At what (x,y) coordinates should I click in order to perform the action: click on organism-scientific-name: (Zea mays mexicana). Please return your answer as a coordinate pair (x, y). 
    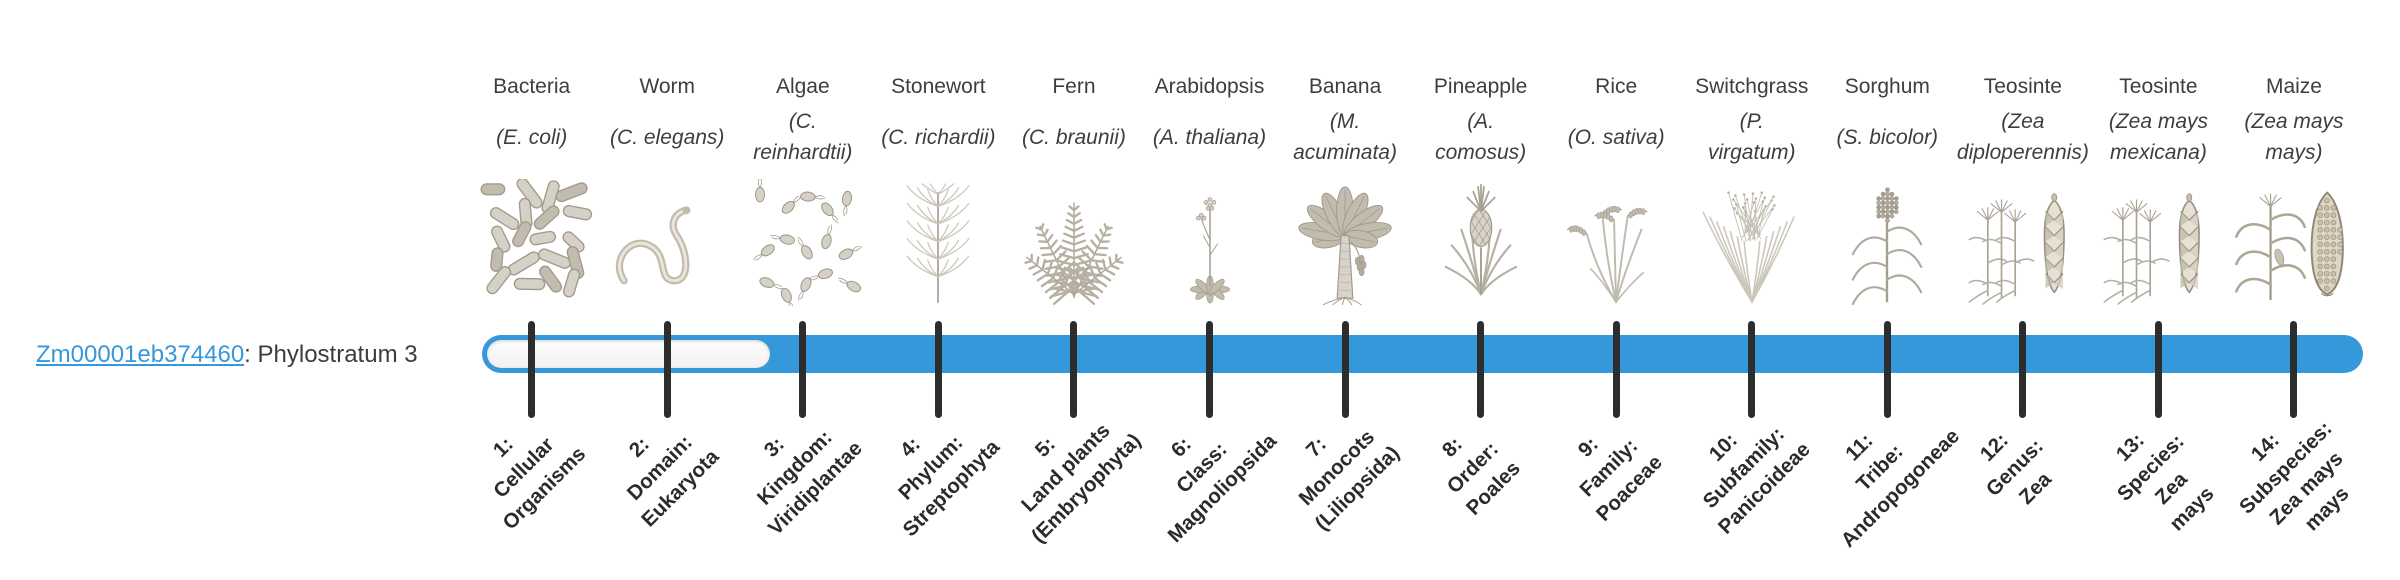
    Looking at the image, I should click on (2158, 137).